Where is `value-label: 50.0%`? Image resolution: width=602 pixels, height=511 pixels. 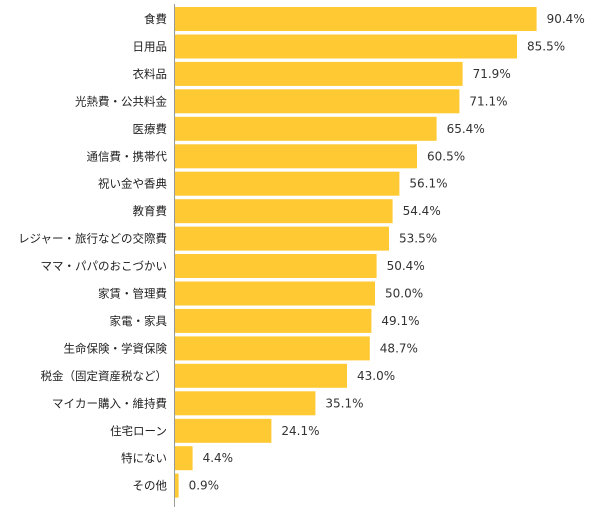
value-label: 50.0% is located at coordinates (404, 294).